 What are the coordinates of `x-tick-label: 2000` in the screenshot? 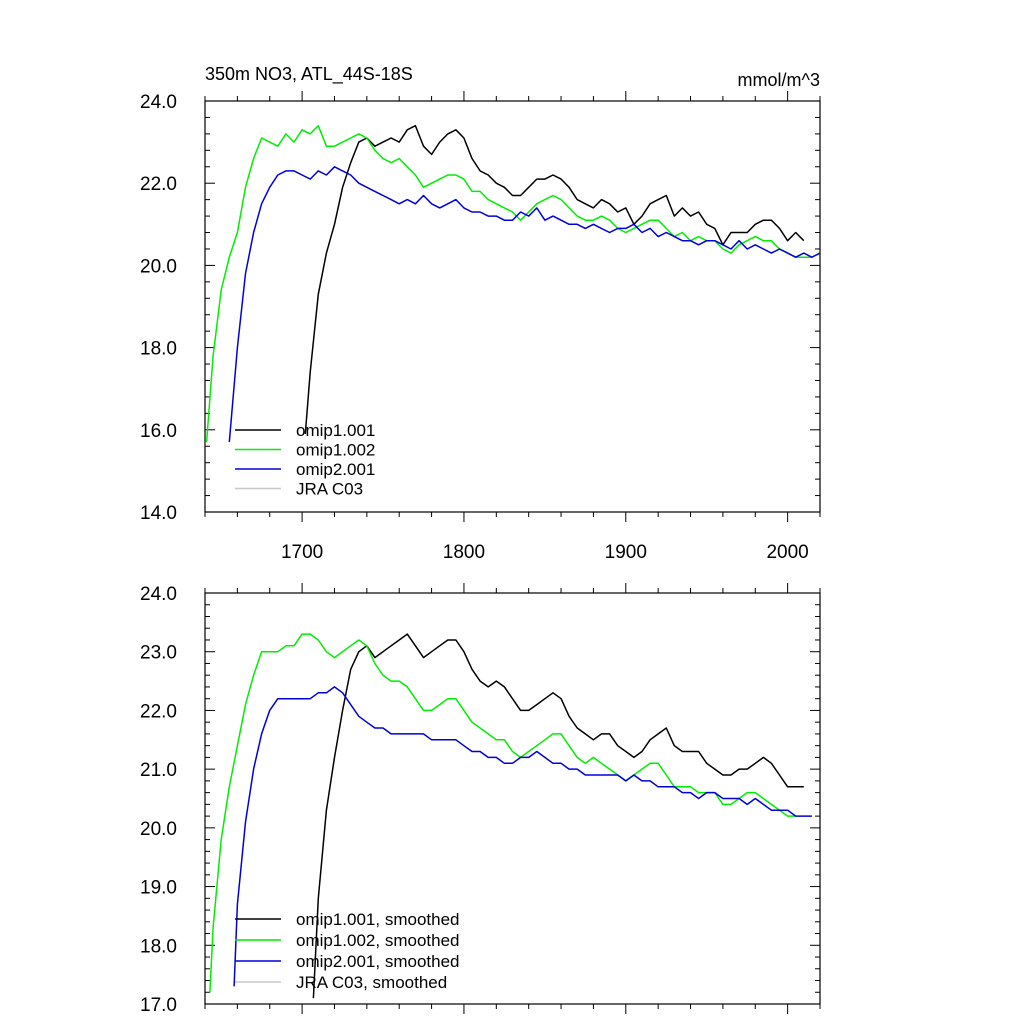 It's located at (787, 552).